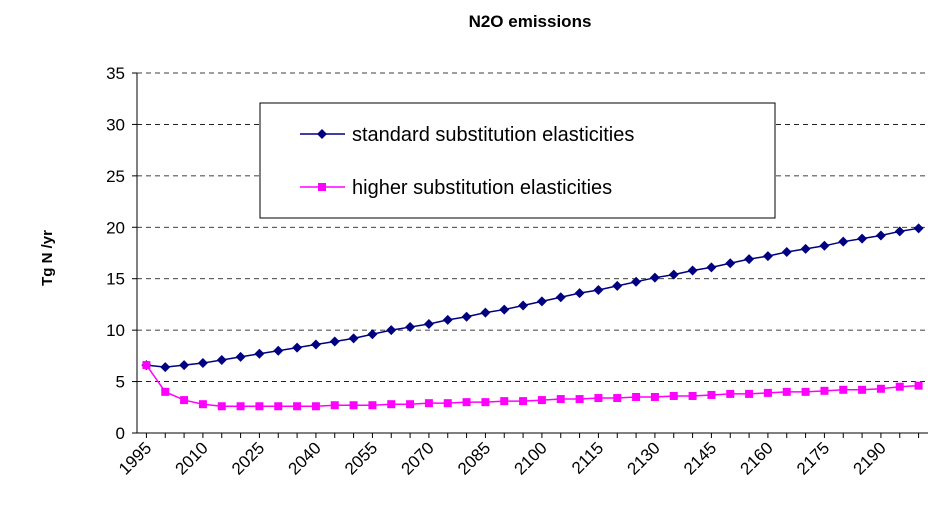 Image resolution: width=928 pixels, height=511 pixels. What do you see at coordinates (115, 227) in the screenshot?
I see `y-tick-label: 20` at bounding box center [115, 227].